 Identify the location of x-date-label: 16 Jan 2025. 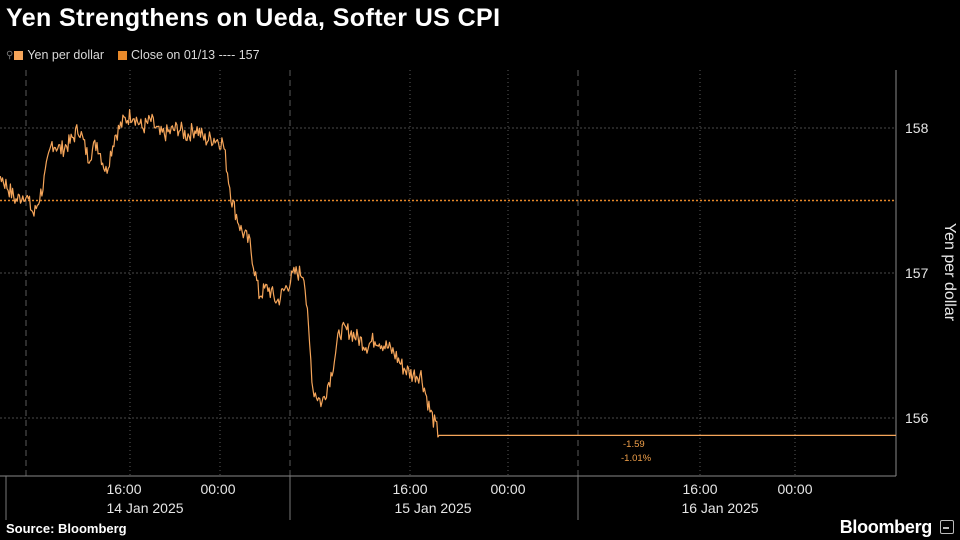
(719, 508).